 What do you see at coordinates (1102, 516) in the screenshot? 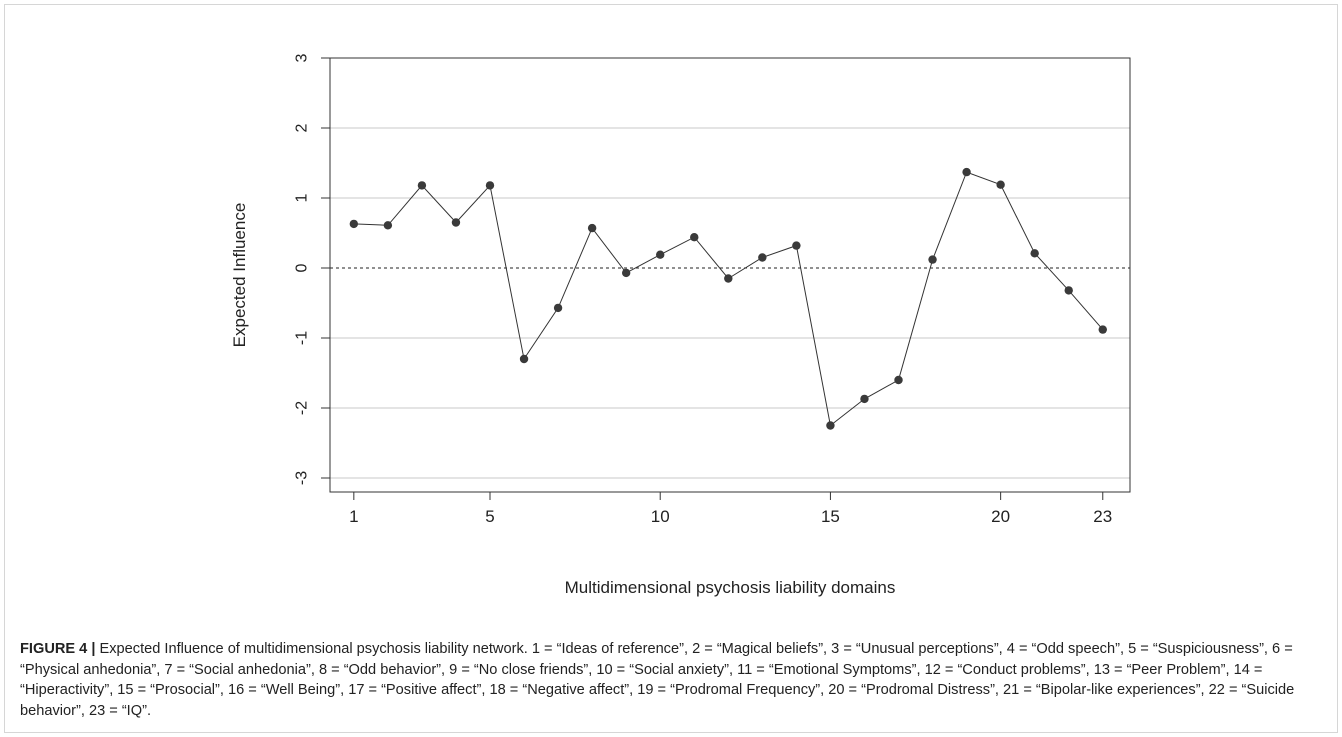
I see `x-tick-label: 23` at bounding box center [1102, 516].